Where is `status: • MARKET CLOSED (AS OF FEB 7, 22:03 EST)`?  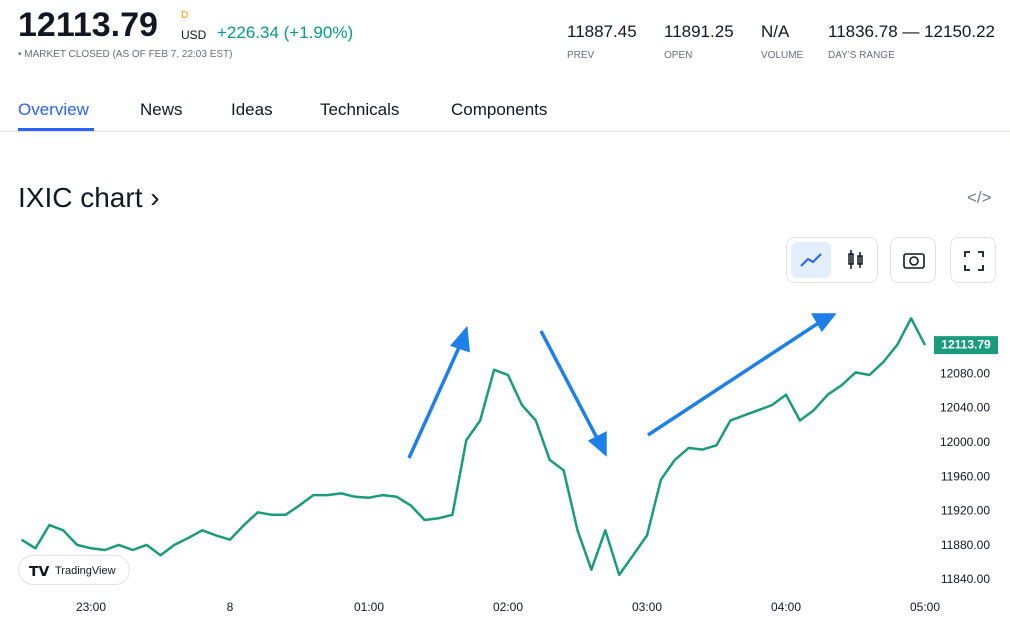 status: • MARKET CLOSED (AS OF FEB 7, 22:03 EST) is located at coordinates (125, 54).